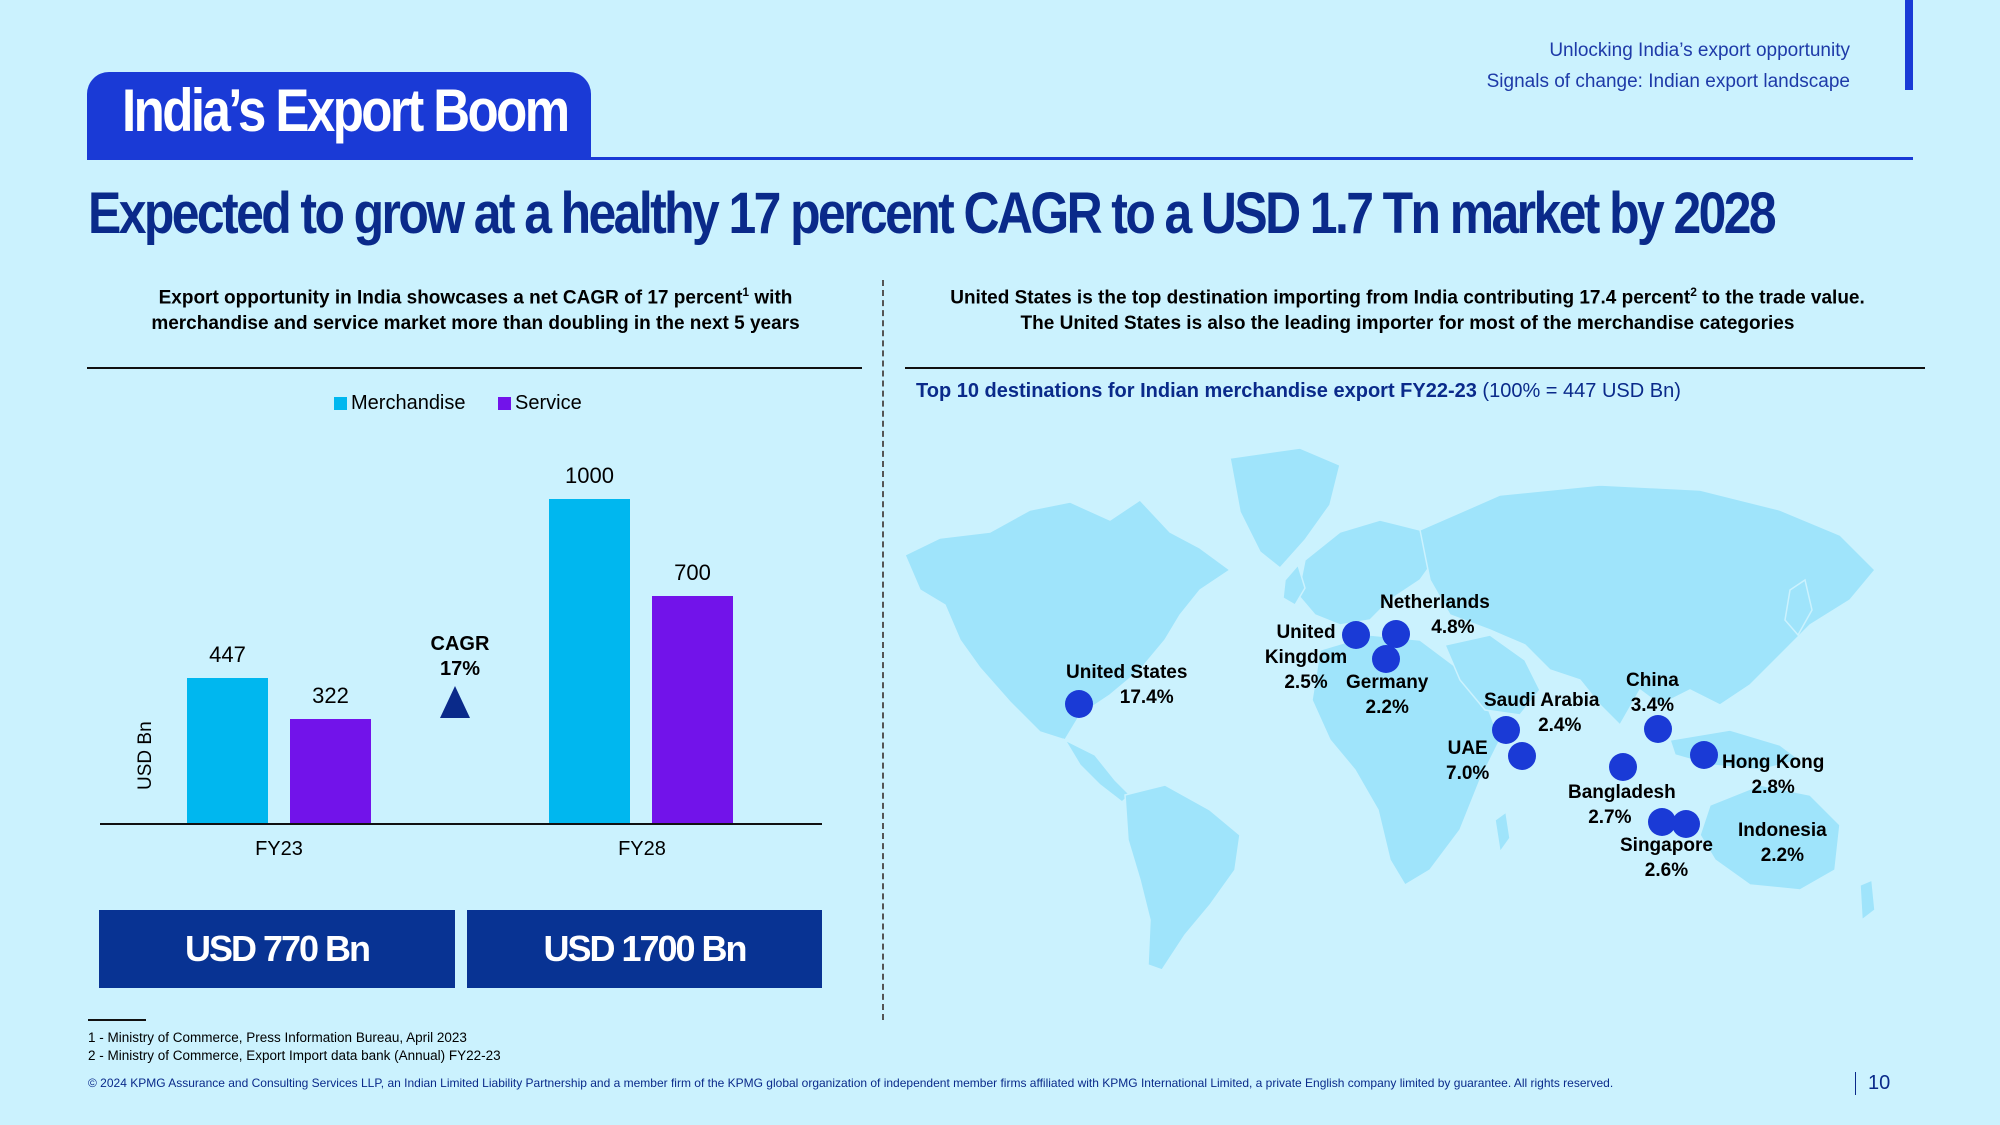 This screenshot has height=1125, width=2000. Describe the element at coordinates (504, 404) in the screenshot. I see `legend-swatch-service` at that location.